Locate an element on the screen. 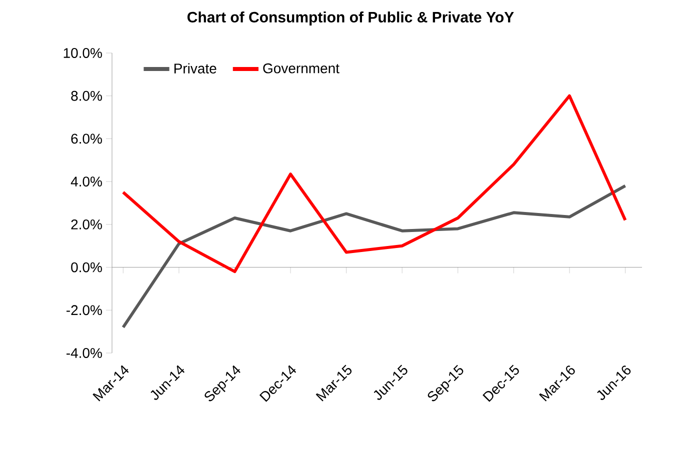 The image size is (688, 453). legend-label: Private is located at coordinates (195, 68).